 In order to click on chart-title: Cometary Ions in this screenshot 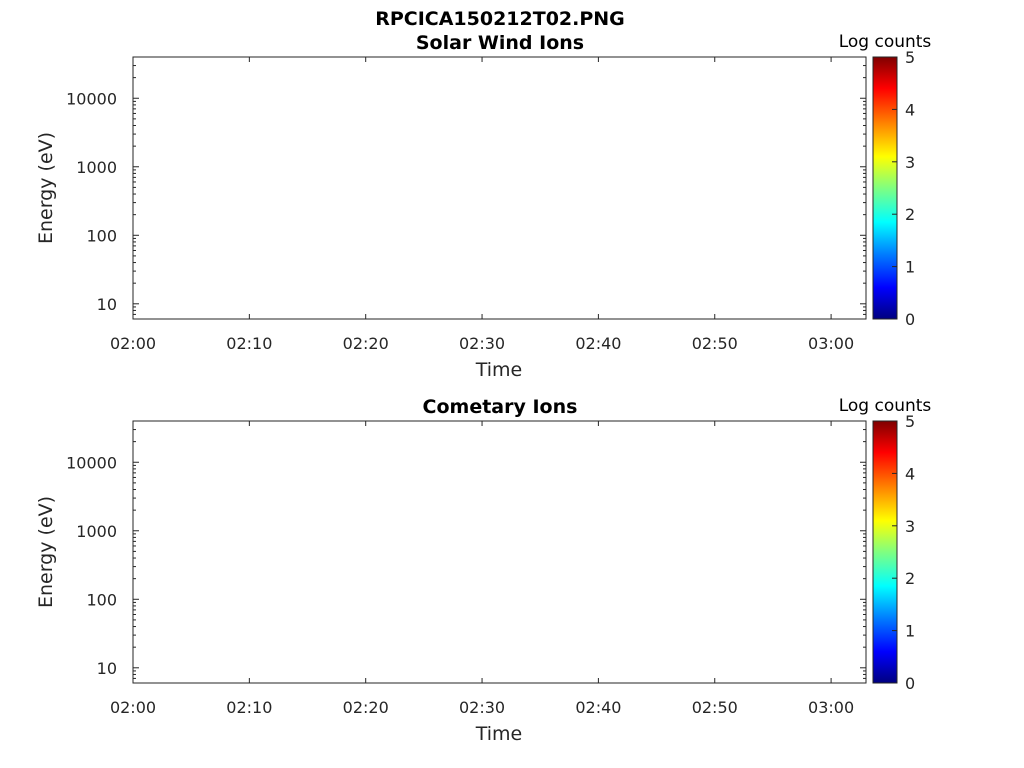, I will do `click(500, 407)`.